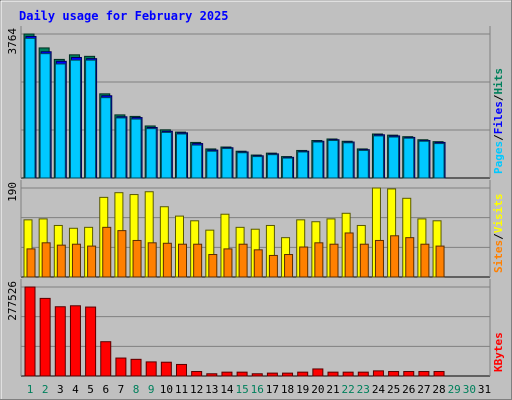 This screenshot has width=512, height=400. What do you see at coordinates (30, 389) in the screenshot?
I see `x-tick-label: 1` at bounding box center [30, 389].